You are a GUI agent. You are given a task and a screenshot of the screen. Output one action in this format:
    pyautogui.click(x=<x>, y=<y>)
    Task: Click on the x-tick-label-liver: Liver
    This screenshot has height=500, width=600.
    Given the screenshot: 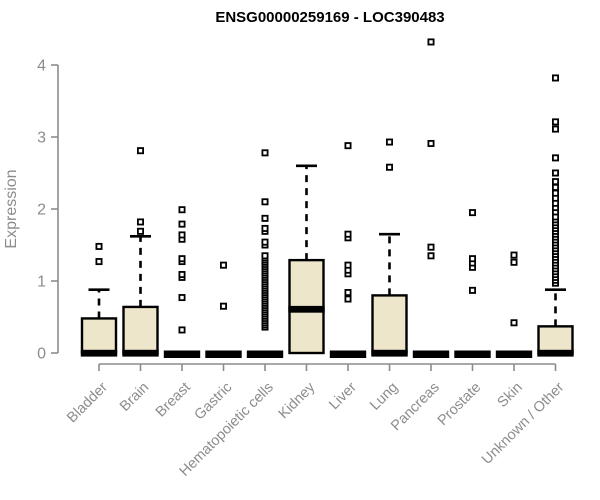 What is the action you would take?
    pyautogui.click(x=343, y=396)
    